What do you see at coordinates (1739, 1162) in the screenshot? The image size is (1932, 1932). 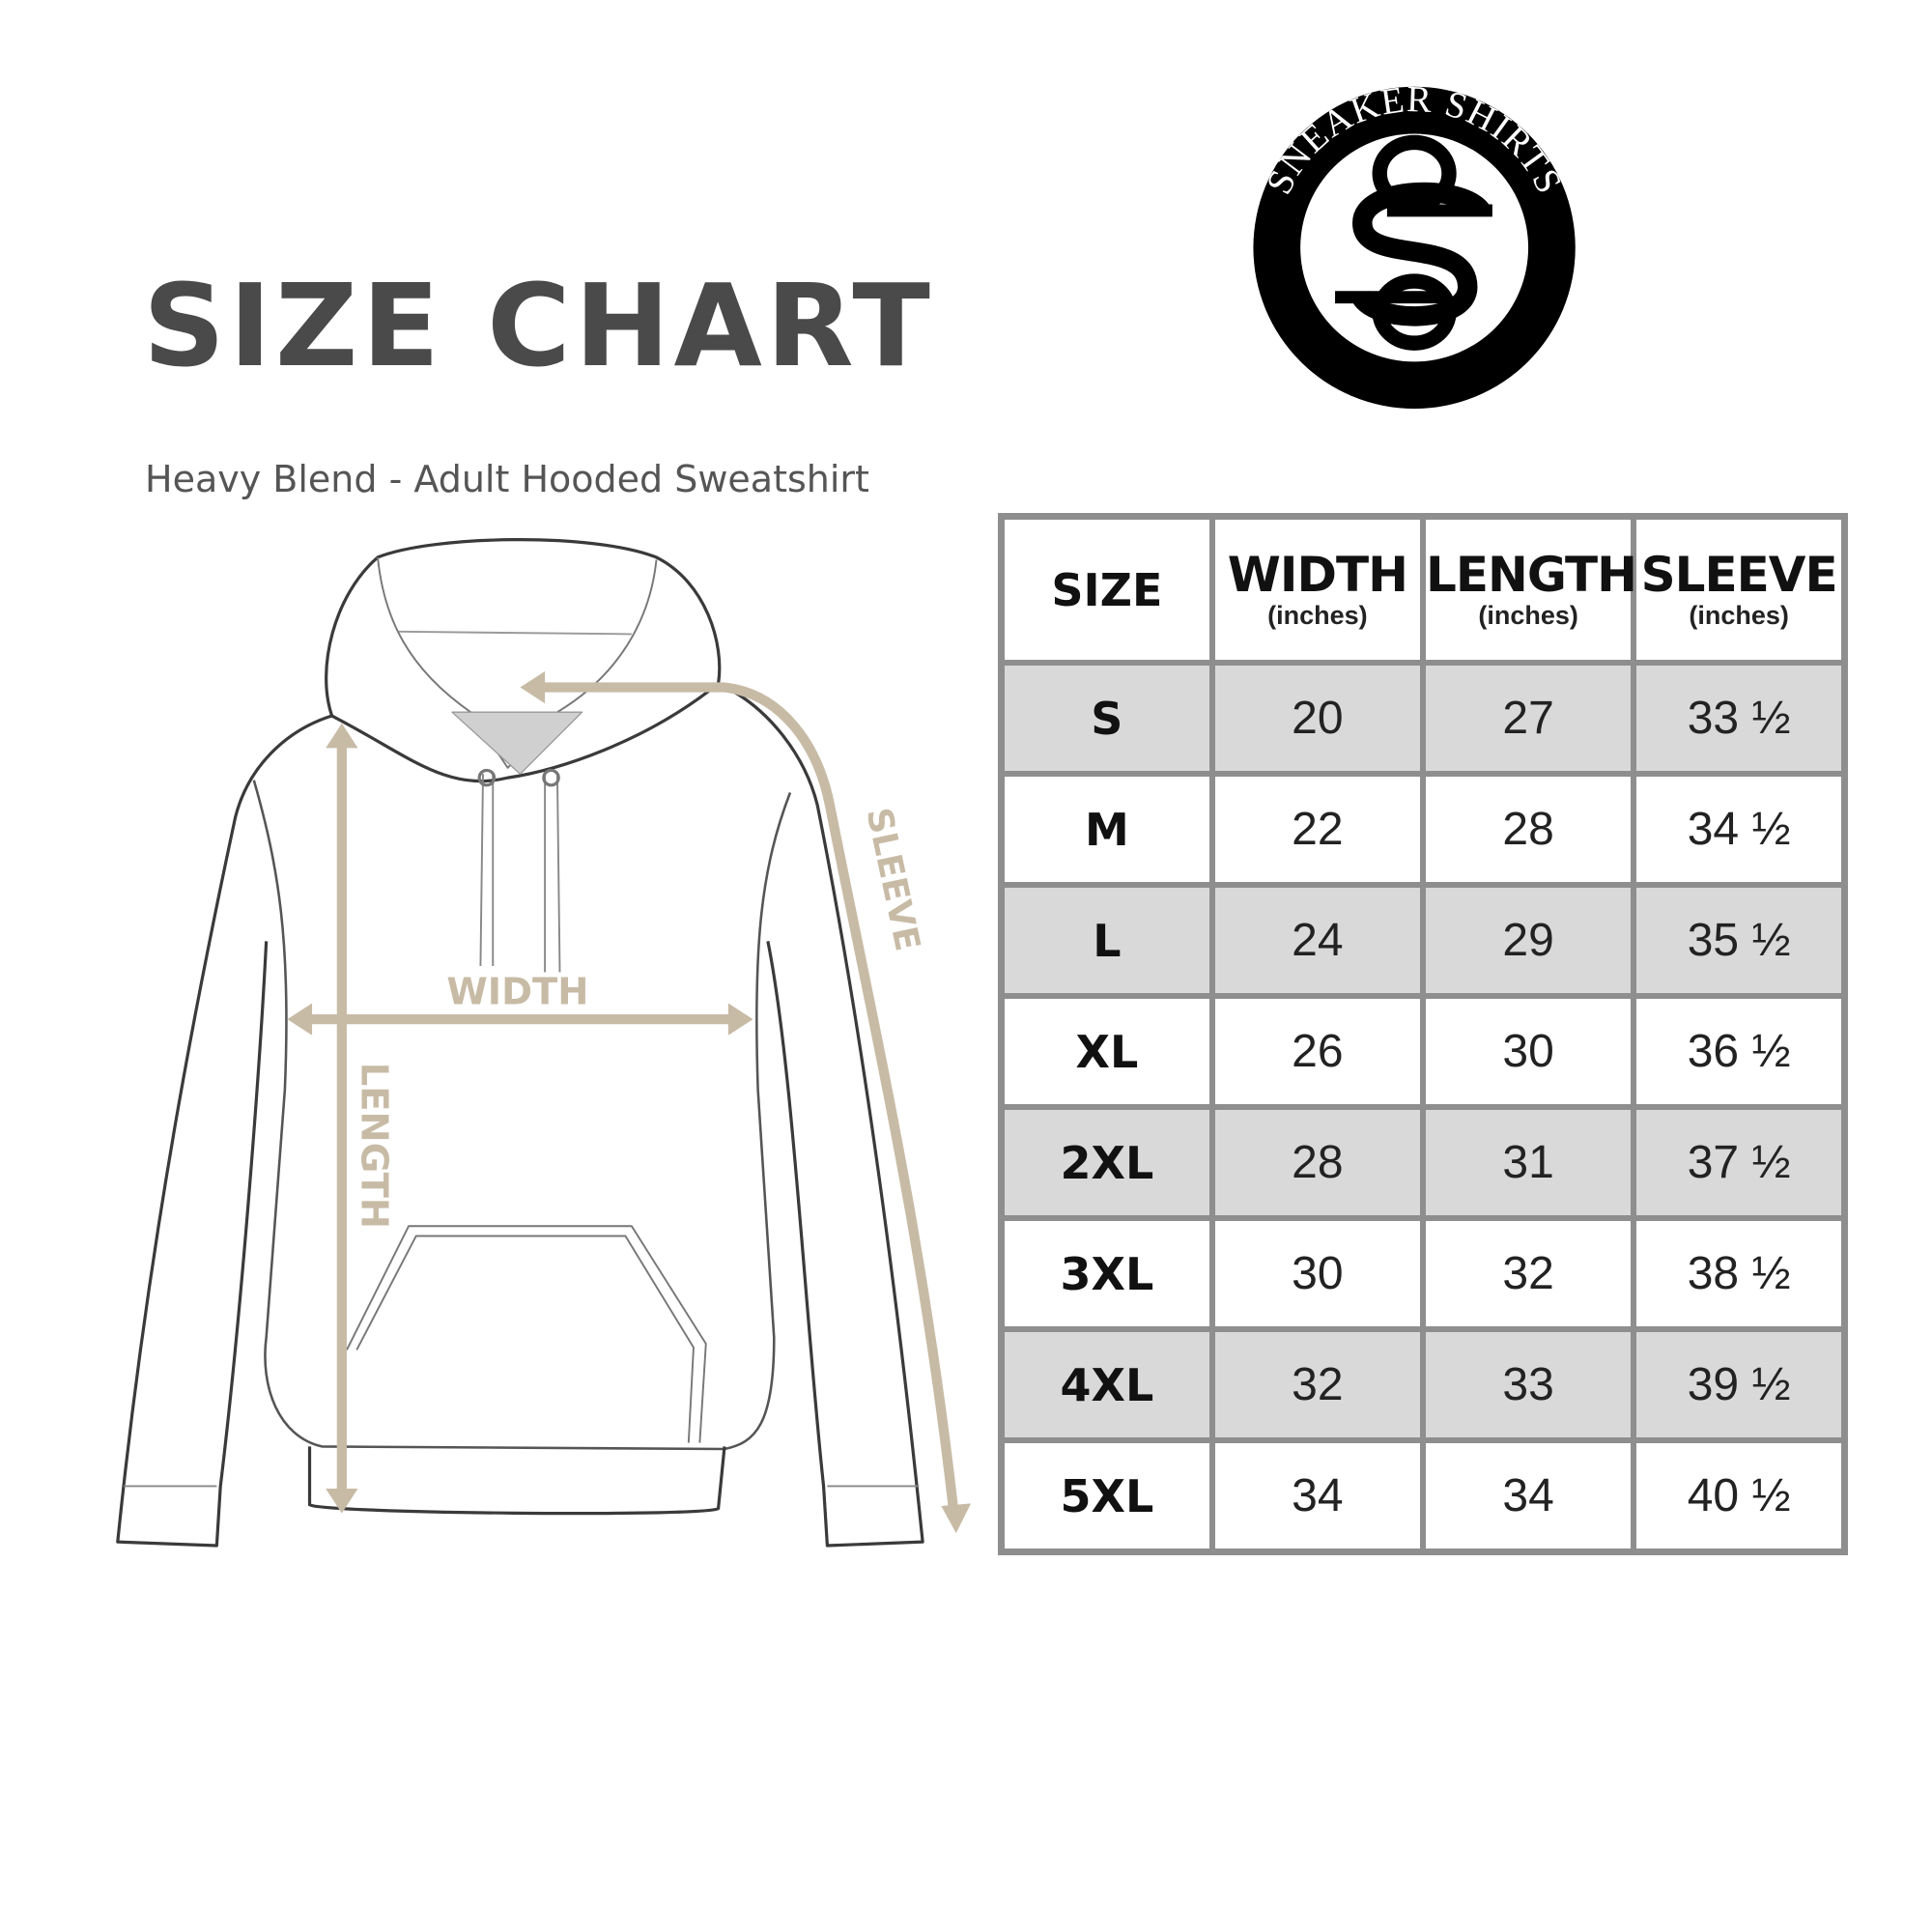 I see `cell-sleeve: 37 ½` at bounding box center [1739, 1162].